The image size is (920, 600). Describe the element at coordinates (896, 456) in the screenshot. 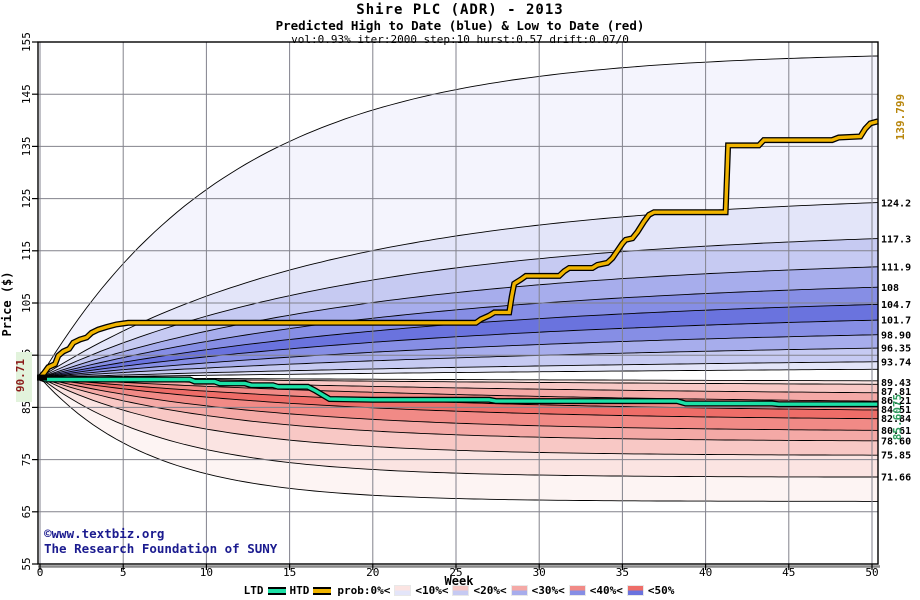

I see `right-value-label: 75.85` at that location.